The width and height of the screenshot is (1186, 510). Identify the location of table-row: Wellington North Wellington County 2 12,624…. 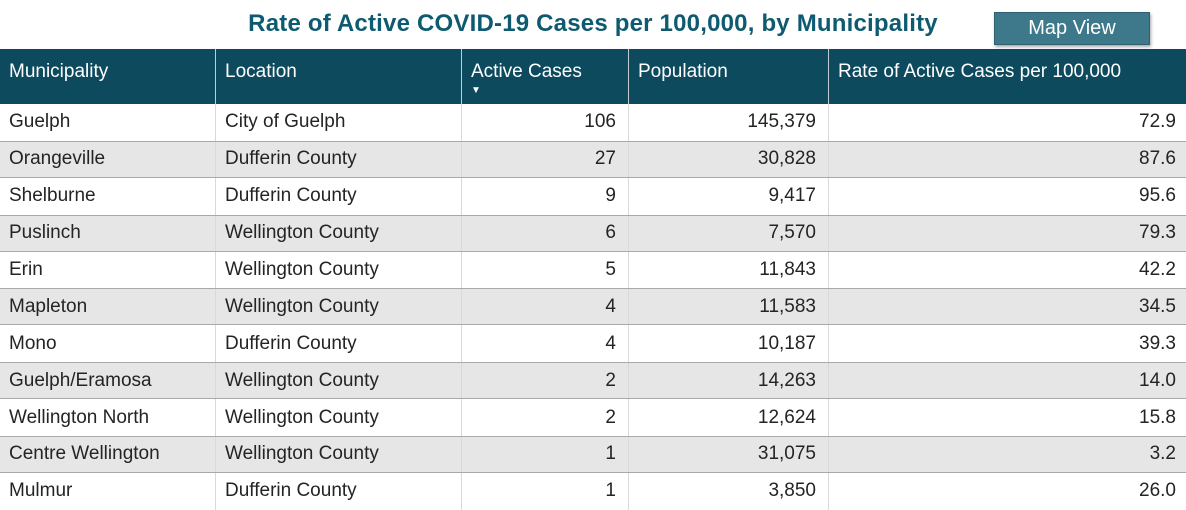
(593, 418).